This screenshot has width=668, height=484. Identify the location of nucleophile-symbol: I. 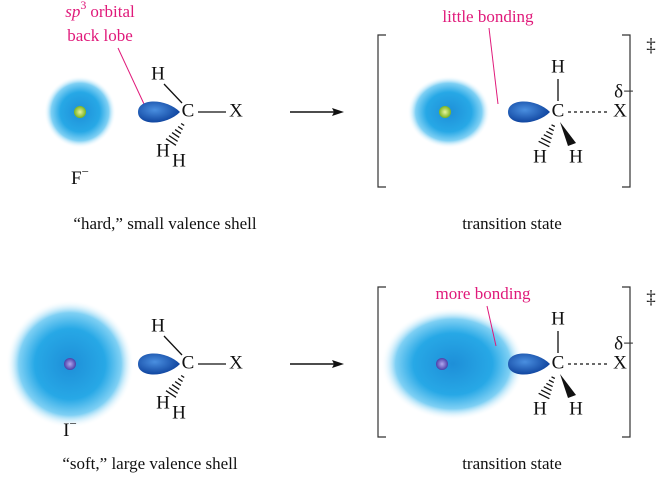
(66, 430).